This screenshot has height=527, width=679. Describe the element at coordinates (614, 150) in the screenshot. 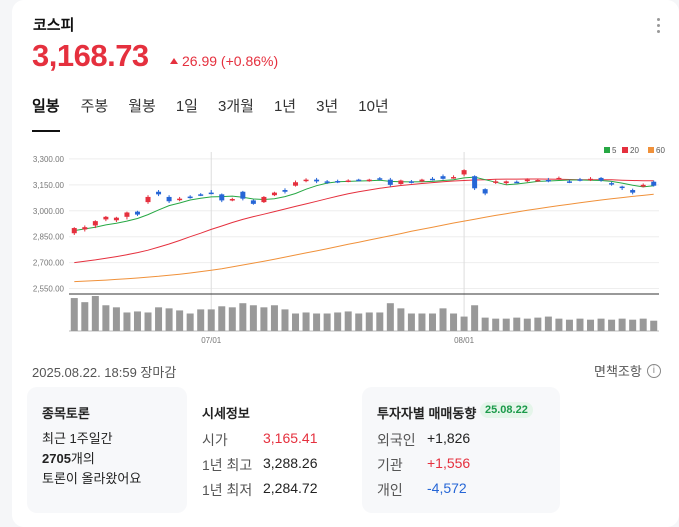

I see `legend-label: 5` at that location.